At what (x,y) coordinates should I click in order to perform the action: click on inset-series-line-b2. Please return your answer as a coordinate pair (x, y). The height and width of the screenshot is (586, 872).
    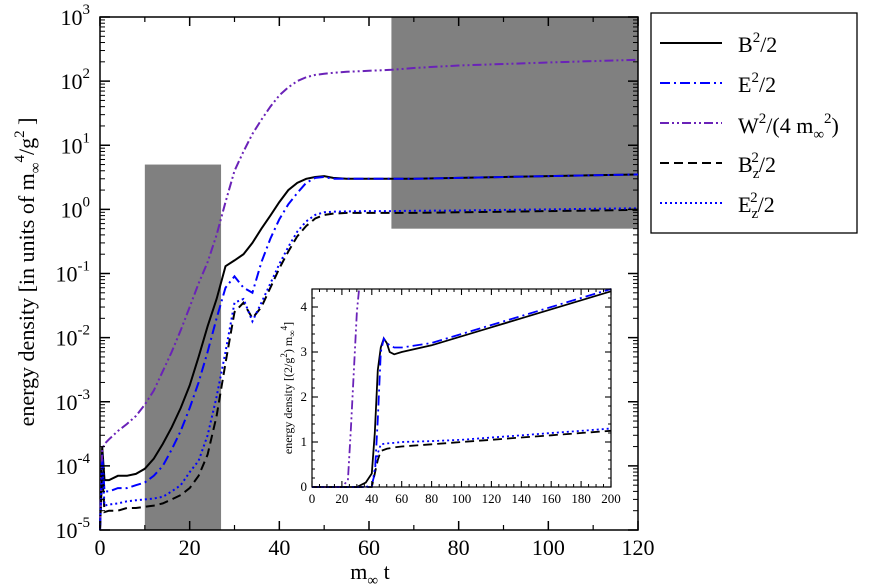
    Looking at the image, I should click on (462, 389).